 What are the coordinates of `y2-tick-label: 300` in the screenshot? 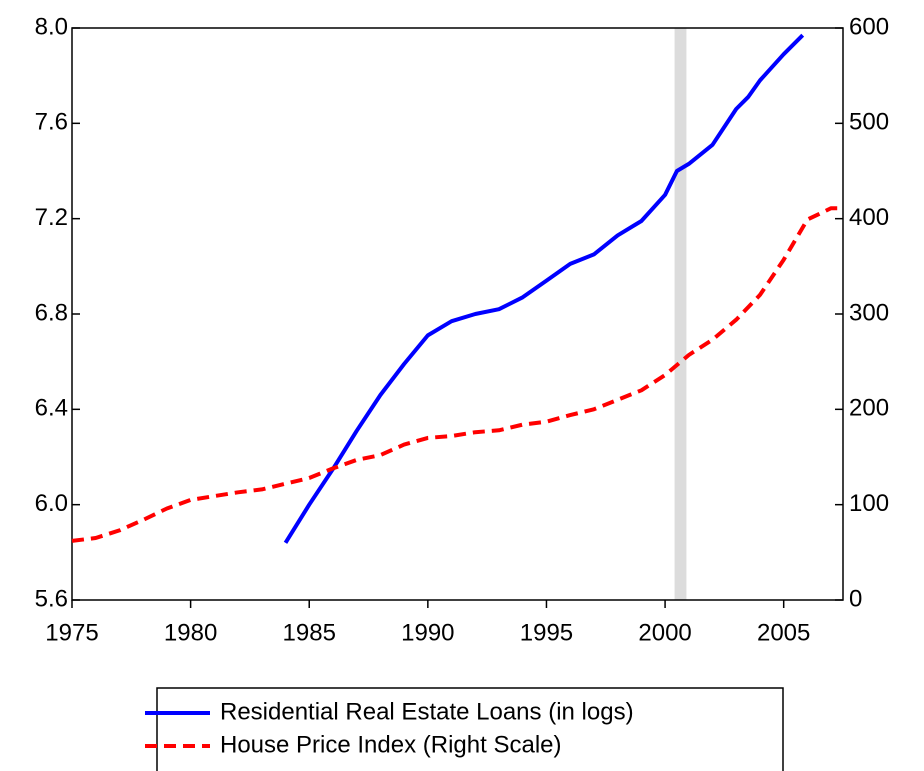 It's located at (869, 312).